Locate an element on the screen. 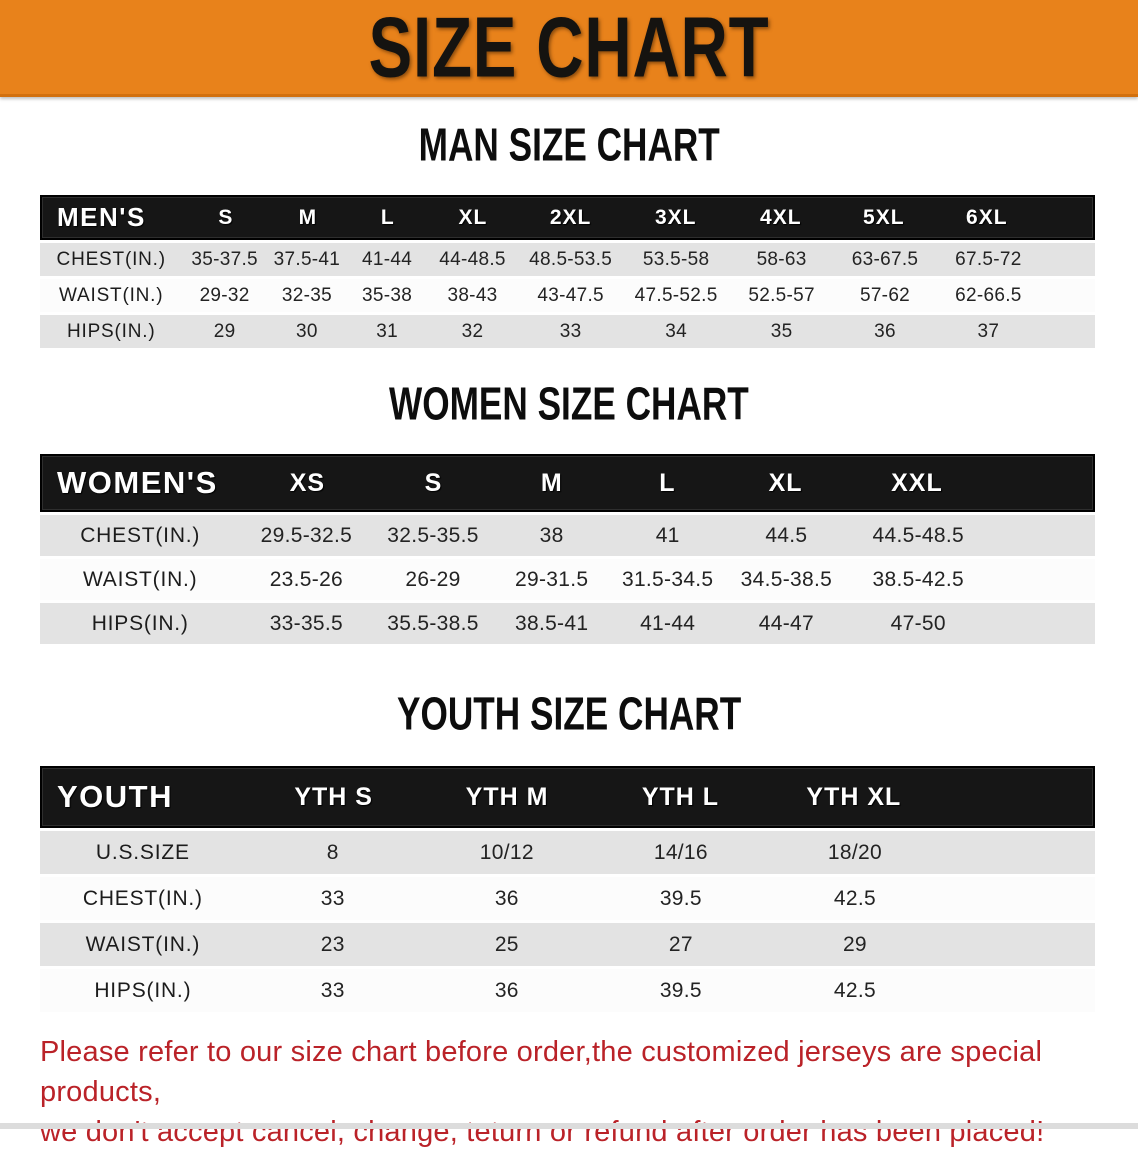 This screenshot has height=1152, width=1138. youth-row-waistin-value-2: 25 is located at coordinates (506, 944).